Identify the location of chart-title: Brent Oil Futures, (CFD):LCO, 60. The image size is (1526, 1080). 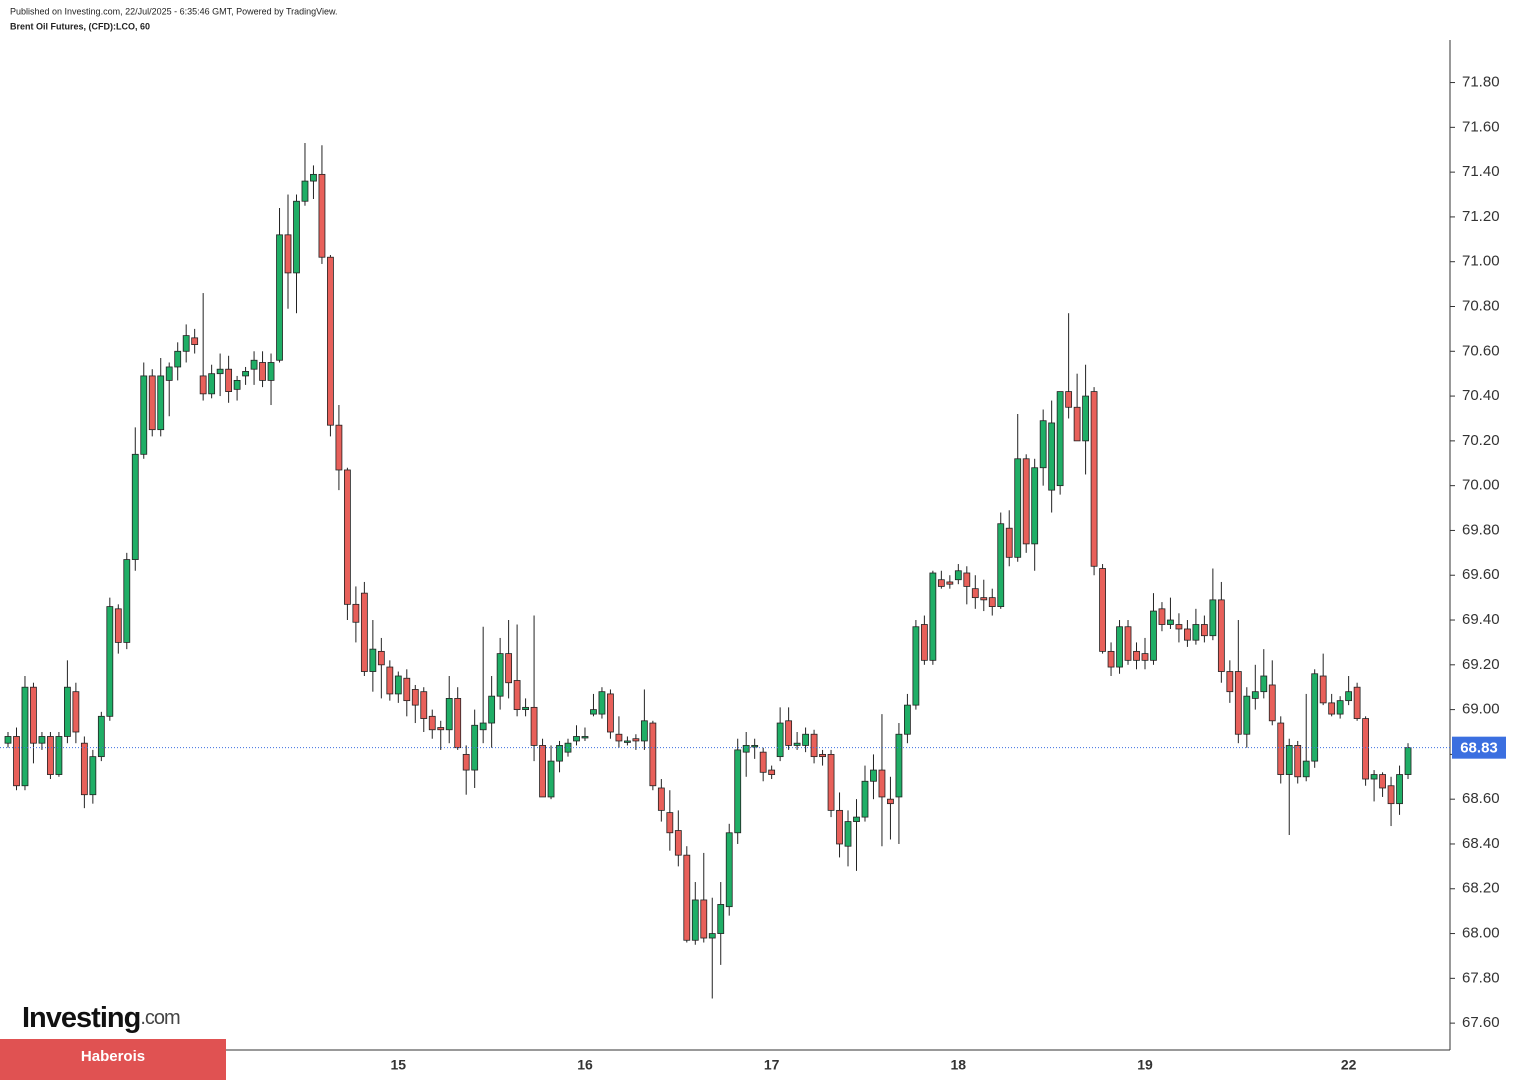
(80, 26).